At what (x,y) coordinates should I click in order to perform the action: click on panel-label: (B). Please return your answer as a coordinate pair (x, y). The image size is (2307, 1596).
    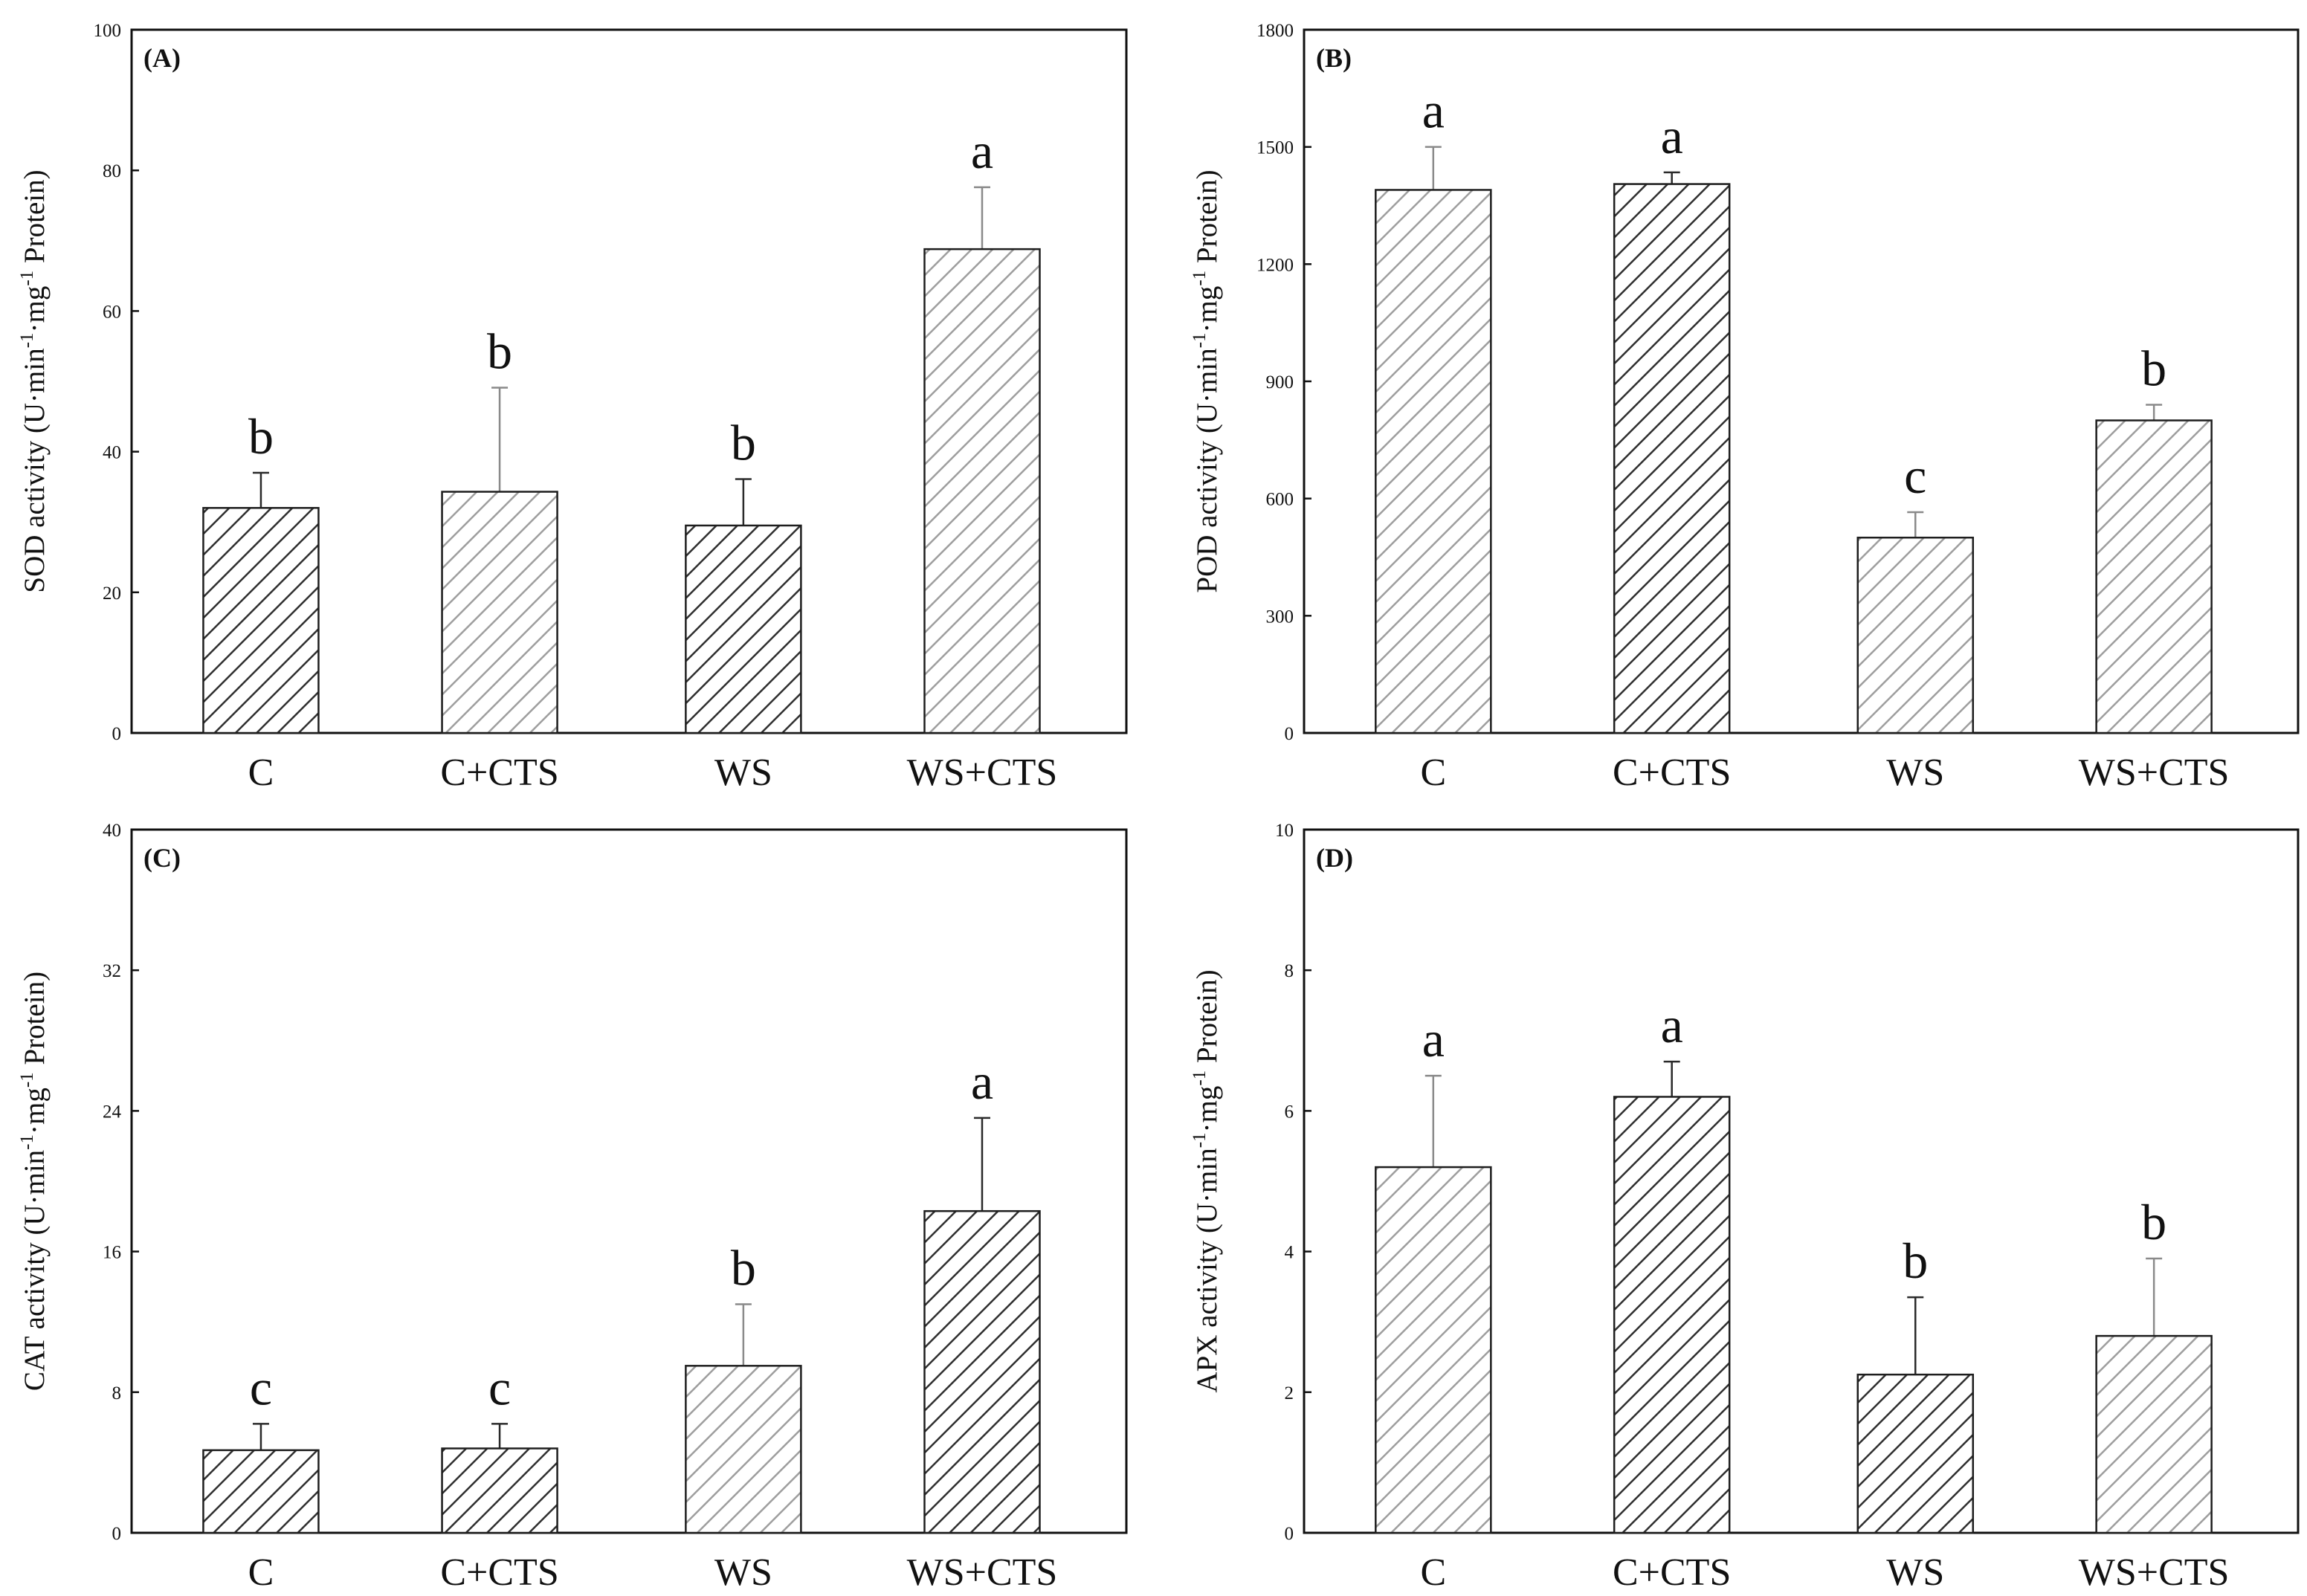
    Looking at the image, I should click on (1334, 58).